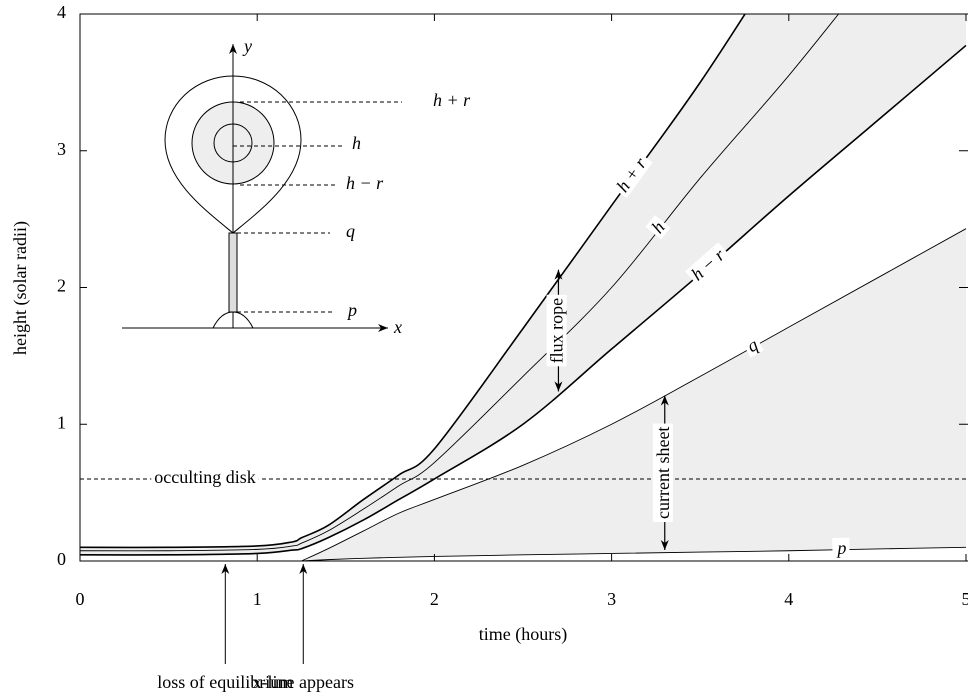  I want to click on x-tick-label: 0, so click(80, 599).